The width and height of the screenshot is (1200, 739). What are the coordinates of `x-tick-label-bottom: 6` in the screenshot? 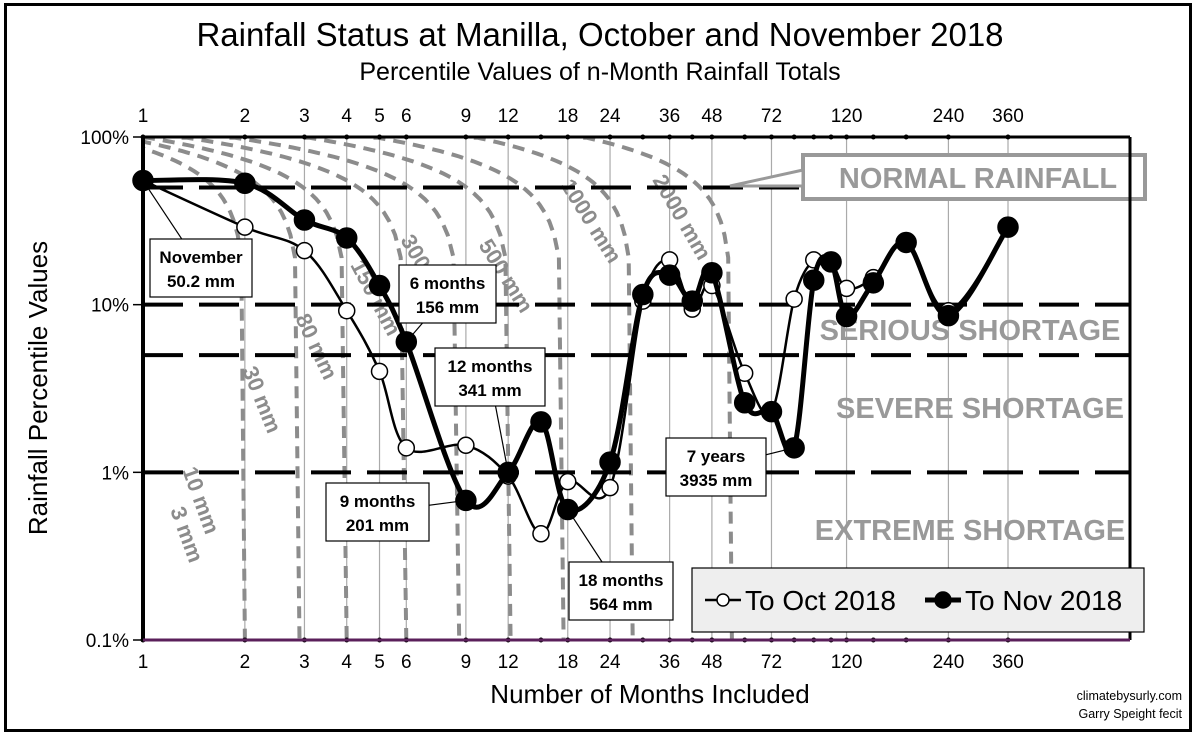 It's located at (406, 662).